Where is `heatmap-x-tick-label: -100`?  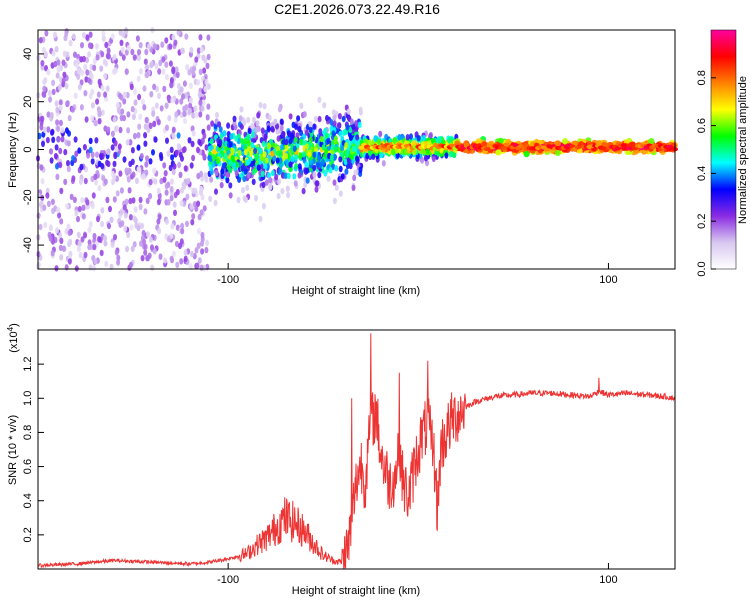
heatmap-x-tick-label: -100 is located at coordinates (228, 280).